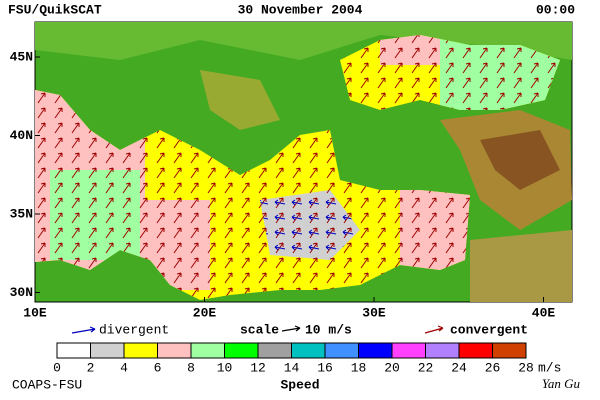 This screenshot has height=400, width=600. What do you see at coordinates (35, 312) in the screenshot?
I see `lon-label: 10E` at bounding box center [35, 312].